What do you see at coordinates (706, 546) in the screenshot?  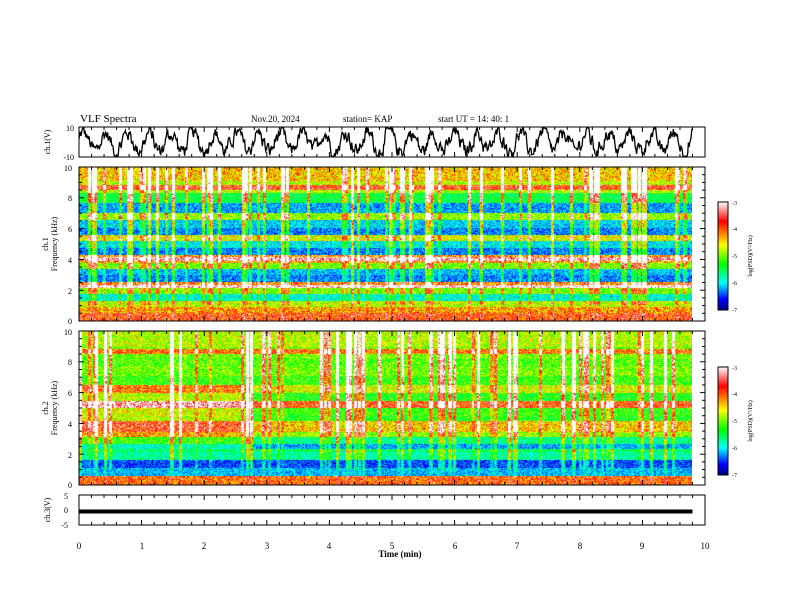 I see `xtick-10: 10` at bounding box center [706, 546].